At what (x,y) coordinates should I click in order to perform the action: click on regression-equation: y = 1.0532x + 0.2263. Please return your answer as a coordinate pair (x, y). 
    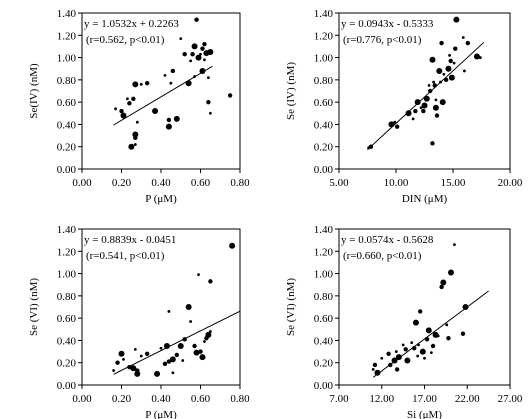
    Looking at the image, I should click on (131, 24).